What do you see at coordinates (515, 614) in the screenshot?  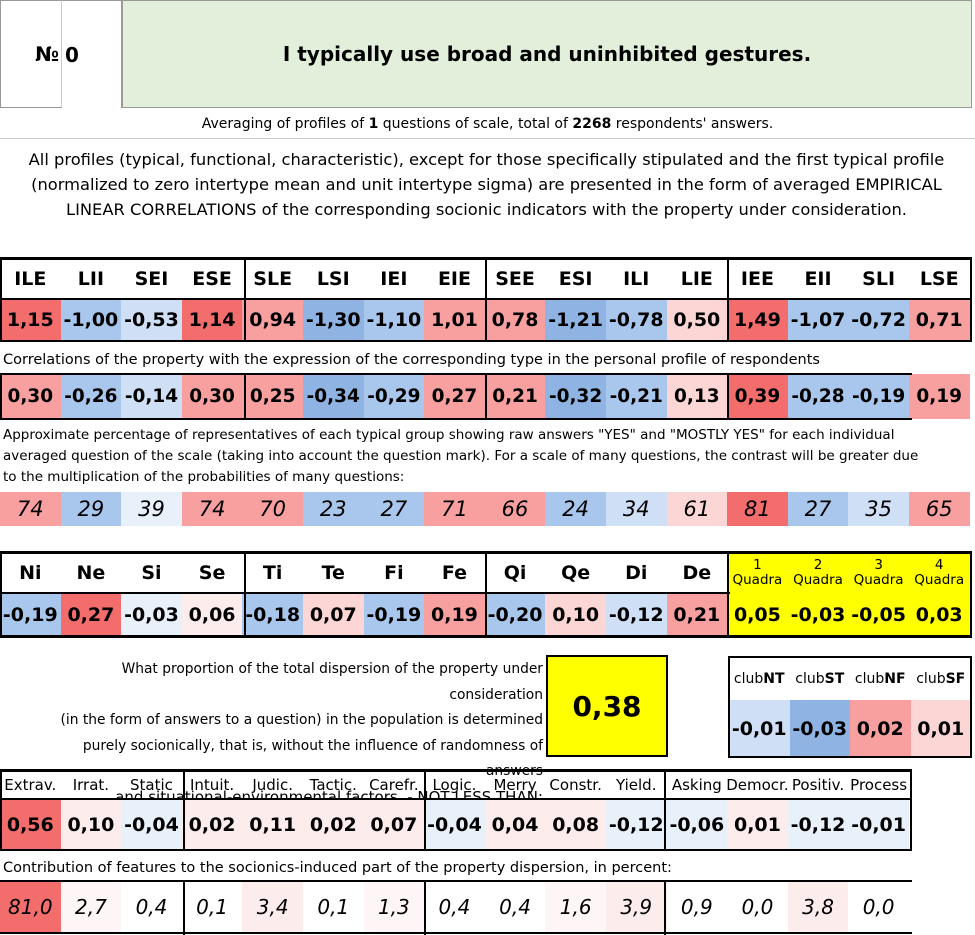 I see `function-value-8: -0,20` at bounding box center [515, 614].